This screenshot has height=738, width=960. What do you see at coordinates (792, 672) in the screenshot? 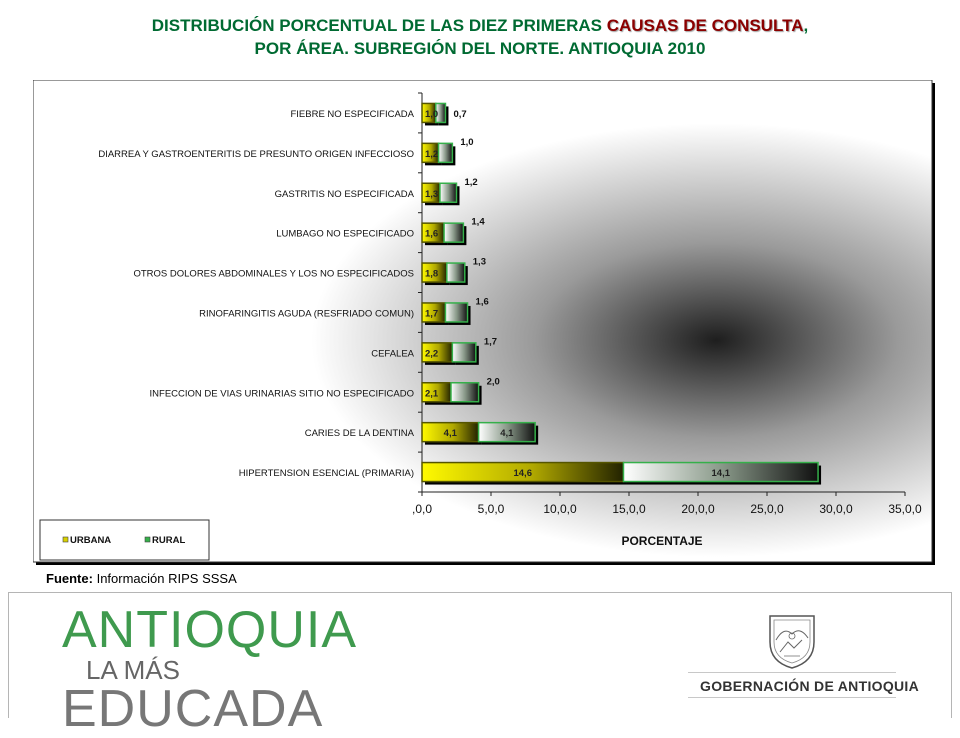
I see `gobernacion-rule-top` at bounding box center [792, 672].